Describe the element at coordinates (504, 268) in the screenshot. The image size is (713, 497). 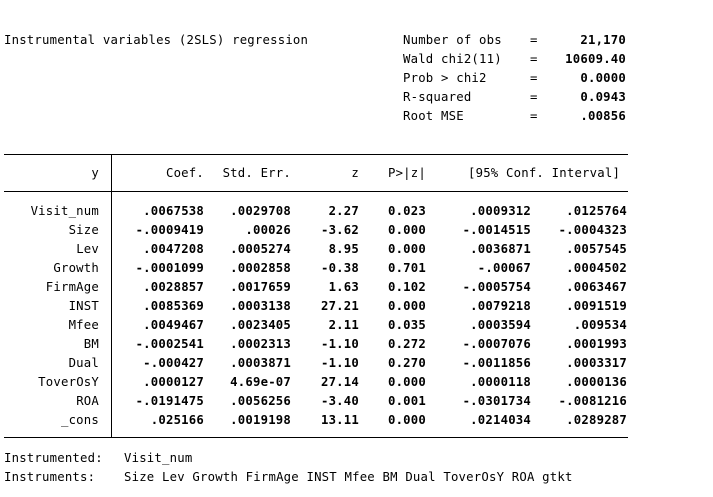
I see `row-ci-low: -.00067` at that location.